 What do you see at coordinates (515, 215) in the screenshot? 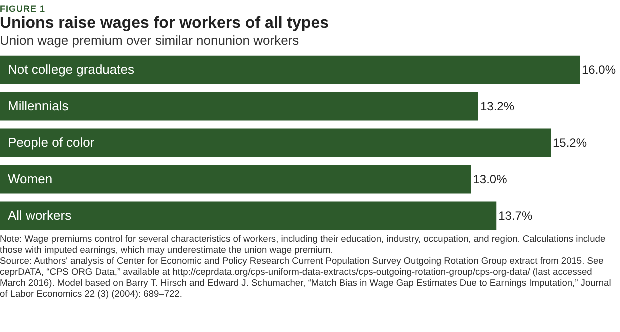
I see `data-label: 13.7%` at bounding box center [515, 215].